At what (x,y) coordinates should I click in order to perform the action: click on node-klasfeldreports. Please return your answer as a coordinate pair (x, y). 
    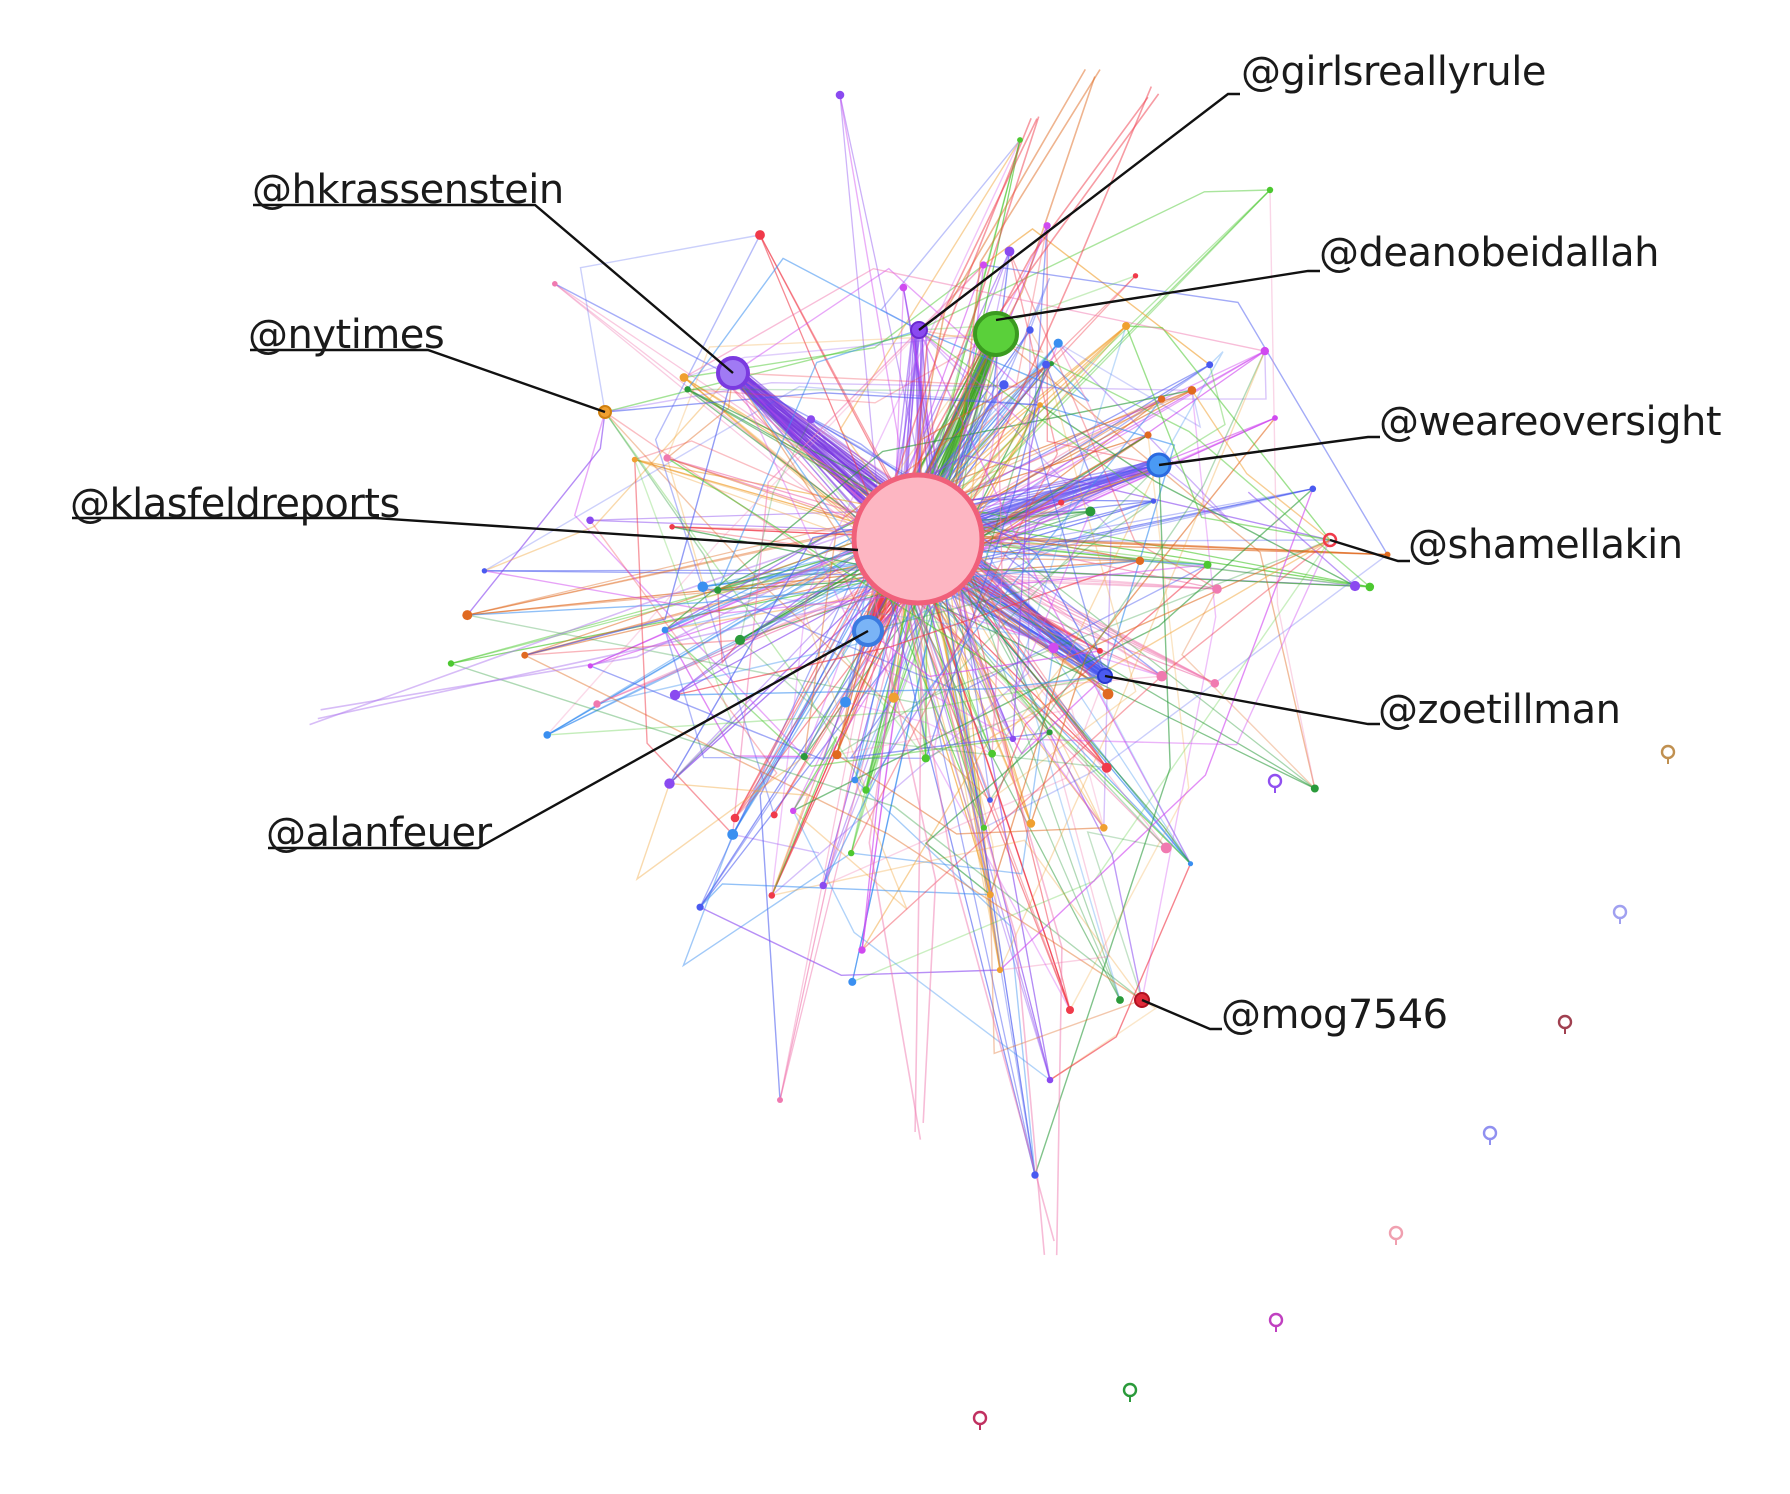
    Looking at the image, I should click on (918, 539).